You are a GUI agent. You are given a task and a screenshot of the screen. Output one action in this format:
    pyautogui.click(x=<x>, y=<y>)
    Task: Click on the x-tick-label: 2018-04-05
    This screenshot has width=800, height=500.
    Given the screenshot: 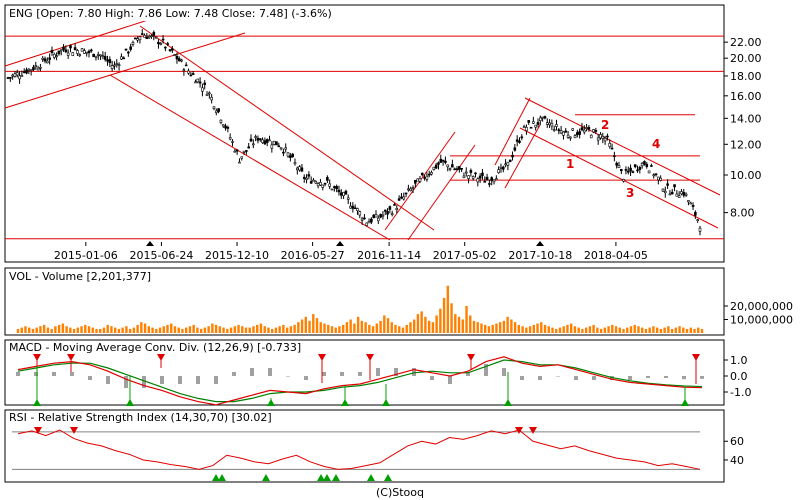 What is the action you would take?
    pyautogui.click(x=616, y=255)
    